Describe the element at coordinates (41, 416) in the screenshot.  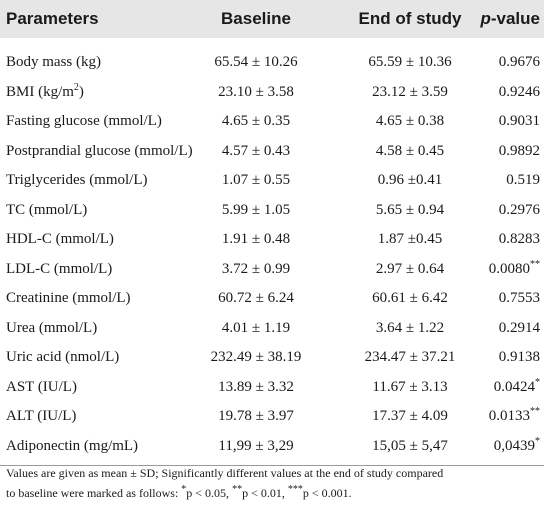
I see `cell-parameter: ALT (IU/L)` at that location.